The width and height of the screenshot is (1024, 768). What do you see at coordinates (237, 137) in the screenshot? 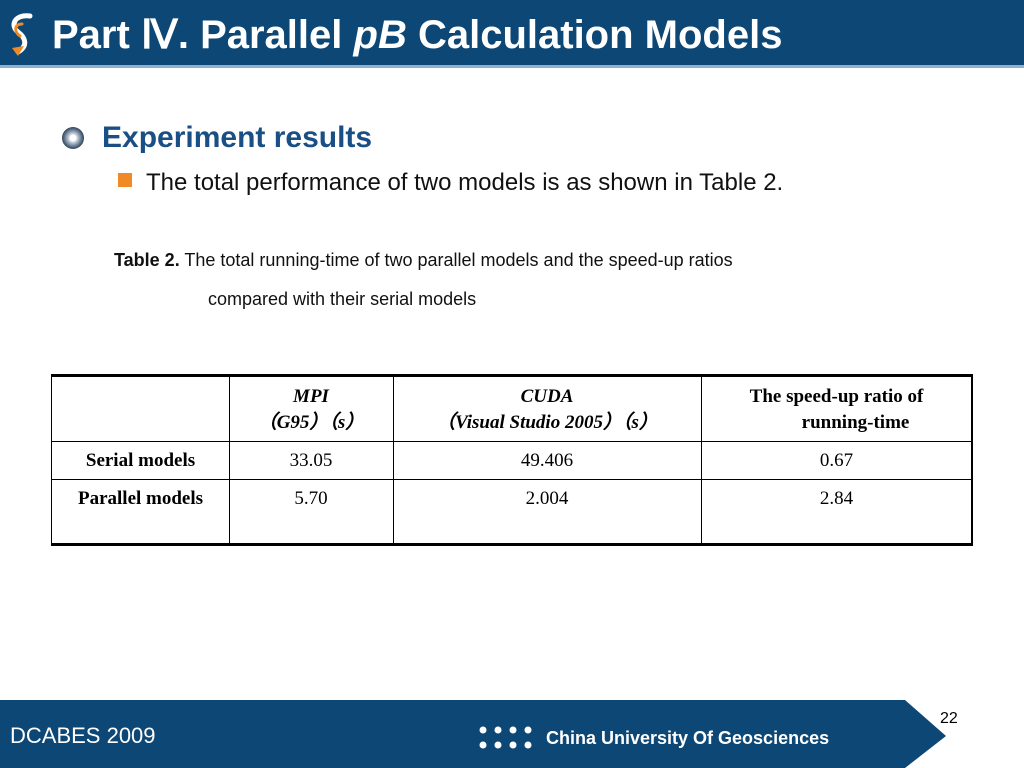
I see `section-heading: Experiment results` at bounding box center [237, 137].